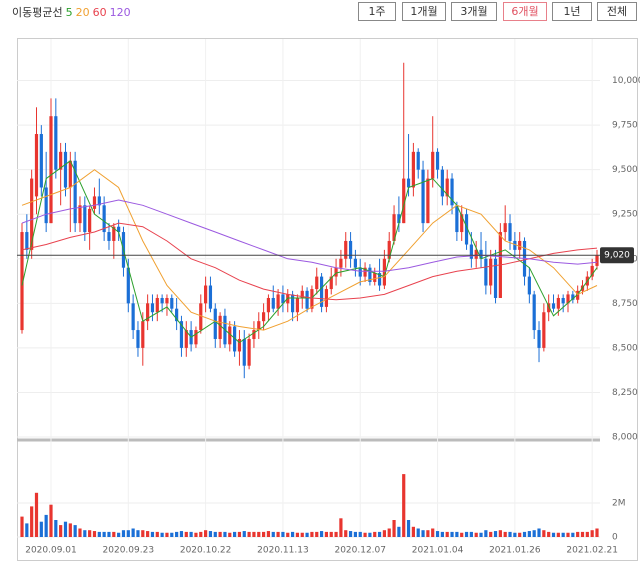  I want to click on legend-entry: 5, so click(69, 12).